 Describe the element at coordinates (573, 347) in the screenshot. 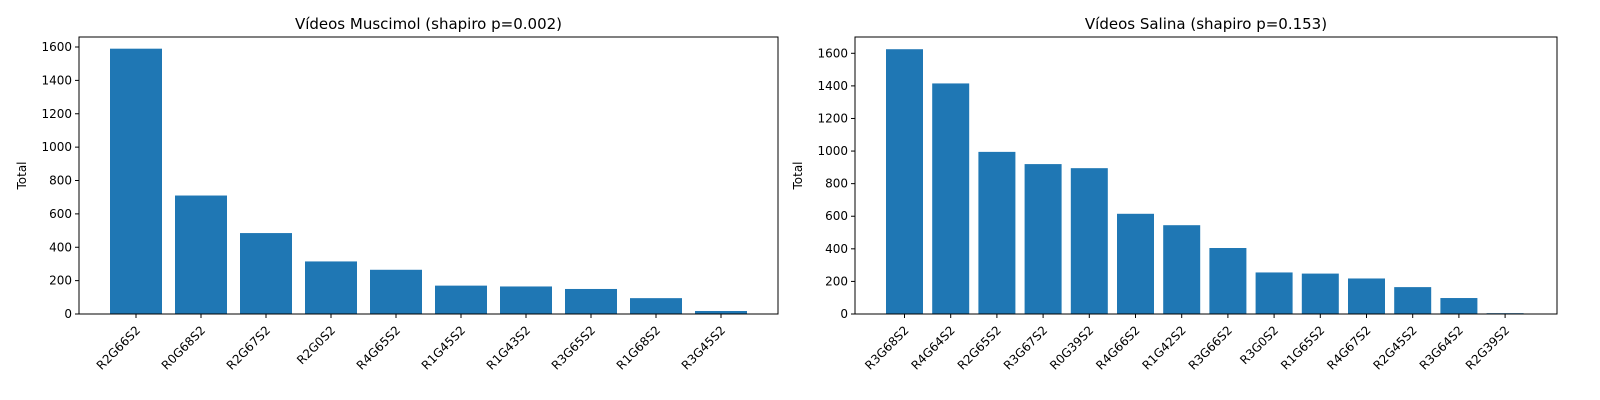

I see `x-tick-label: R3G65S2` at that location.